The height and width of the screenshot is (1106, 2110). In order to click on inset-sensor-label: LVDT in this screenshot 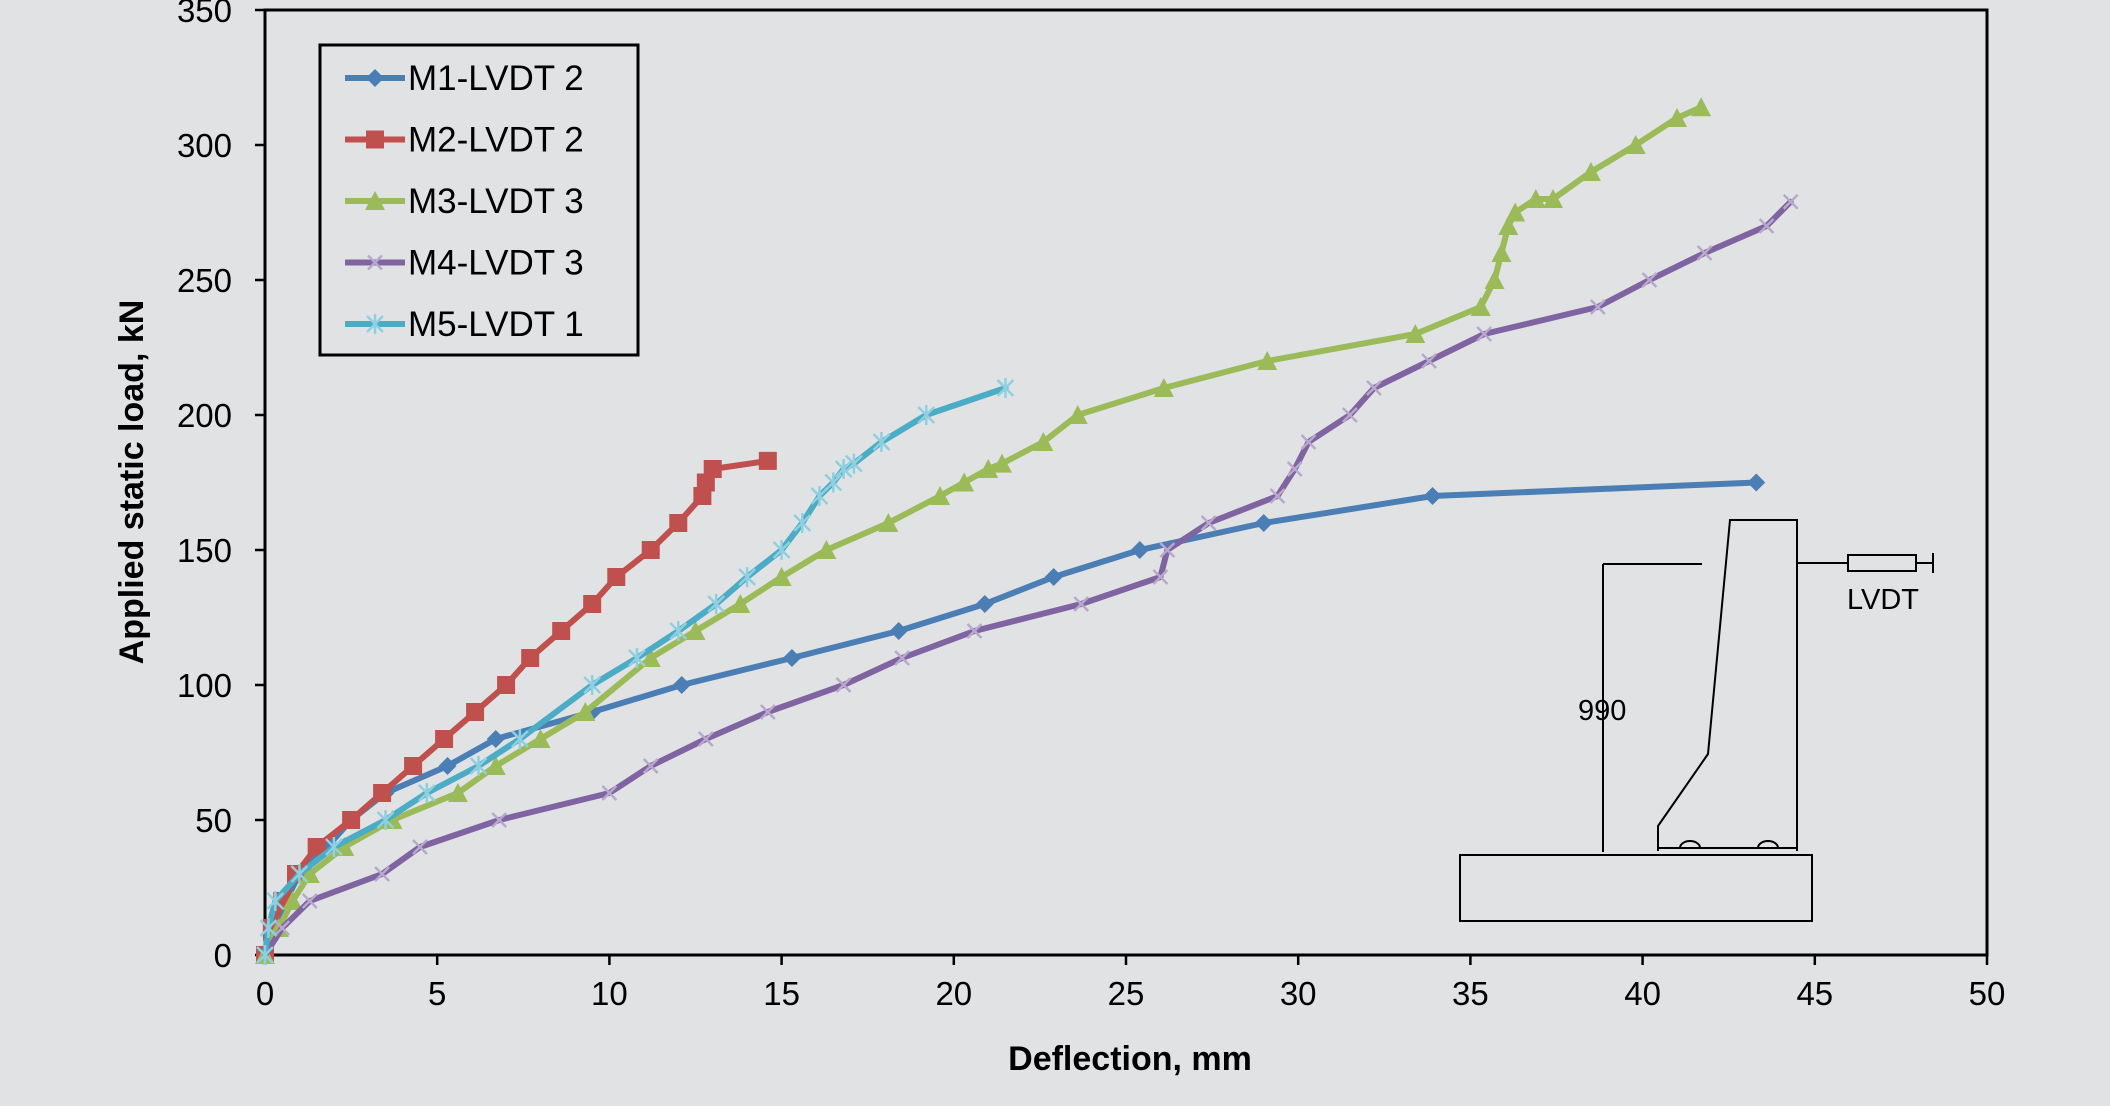, I will do `click(1883, 600)`.